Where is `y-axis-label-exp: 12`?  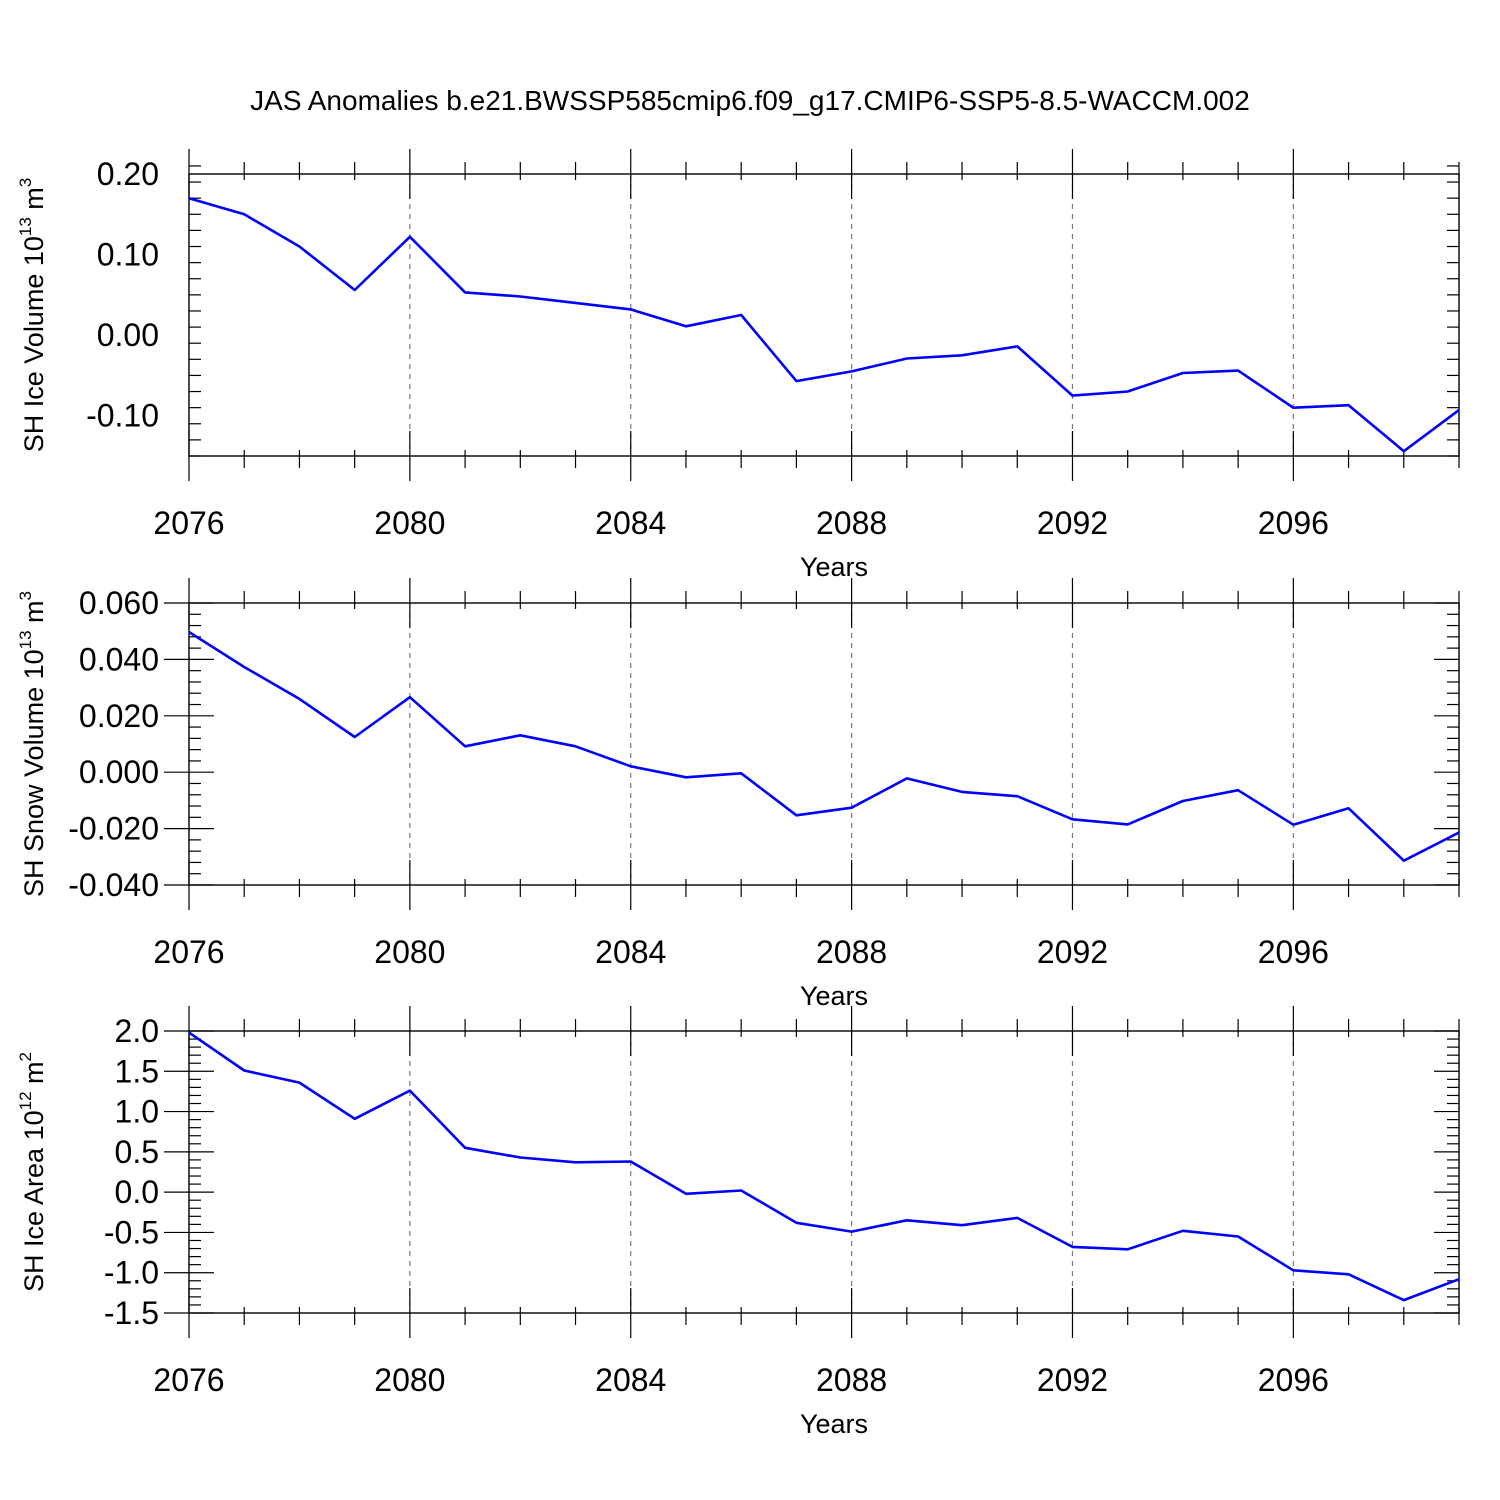 y-axis-label-exp: 12 is located at coordinates (25, 1100).